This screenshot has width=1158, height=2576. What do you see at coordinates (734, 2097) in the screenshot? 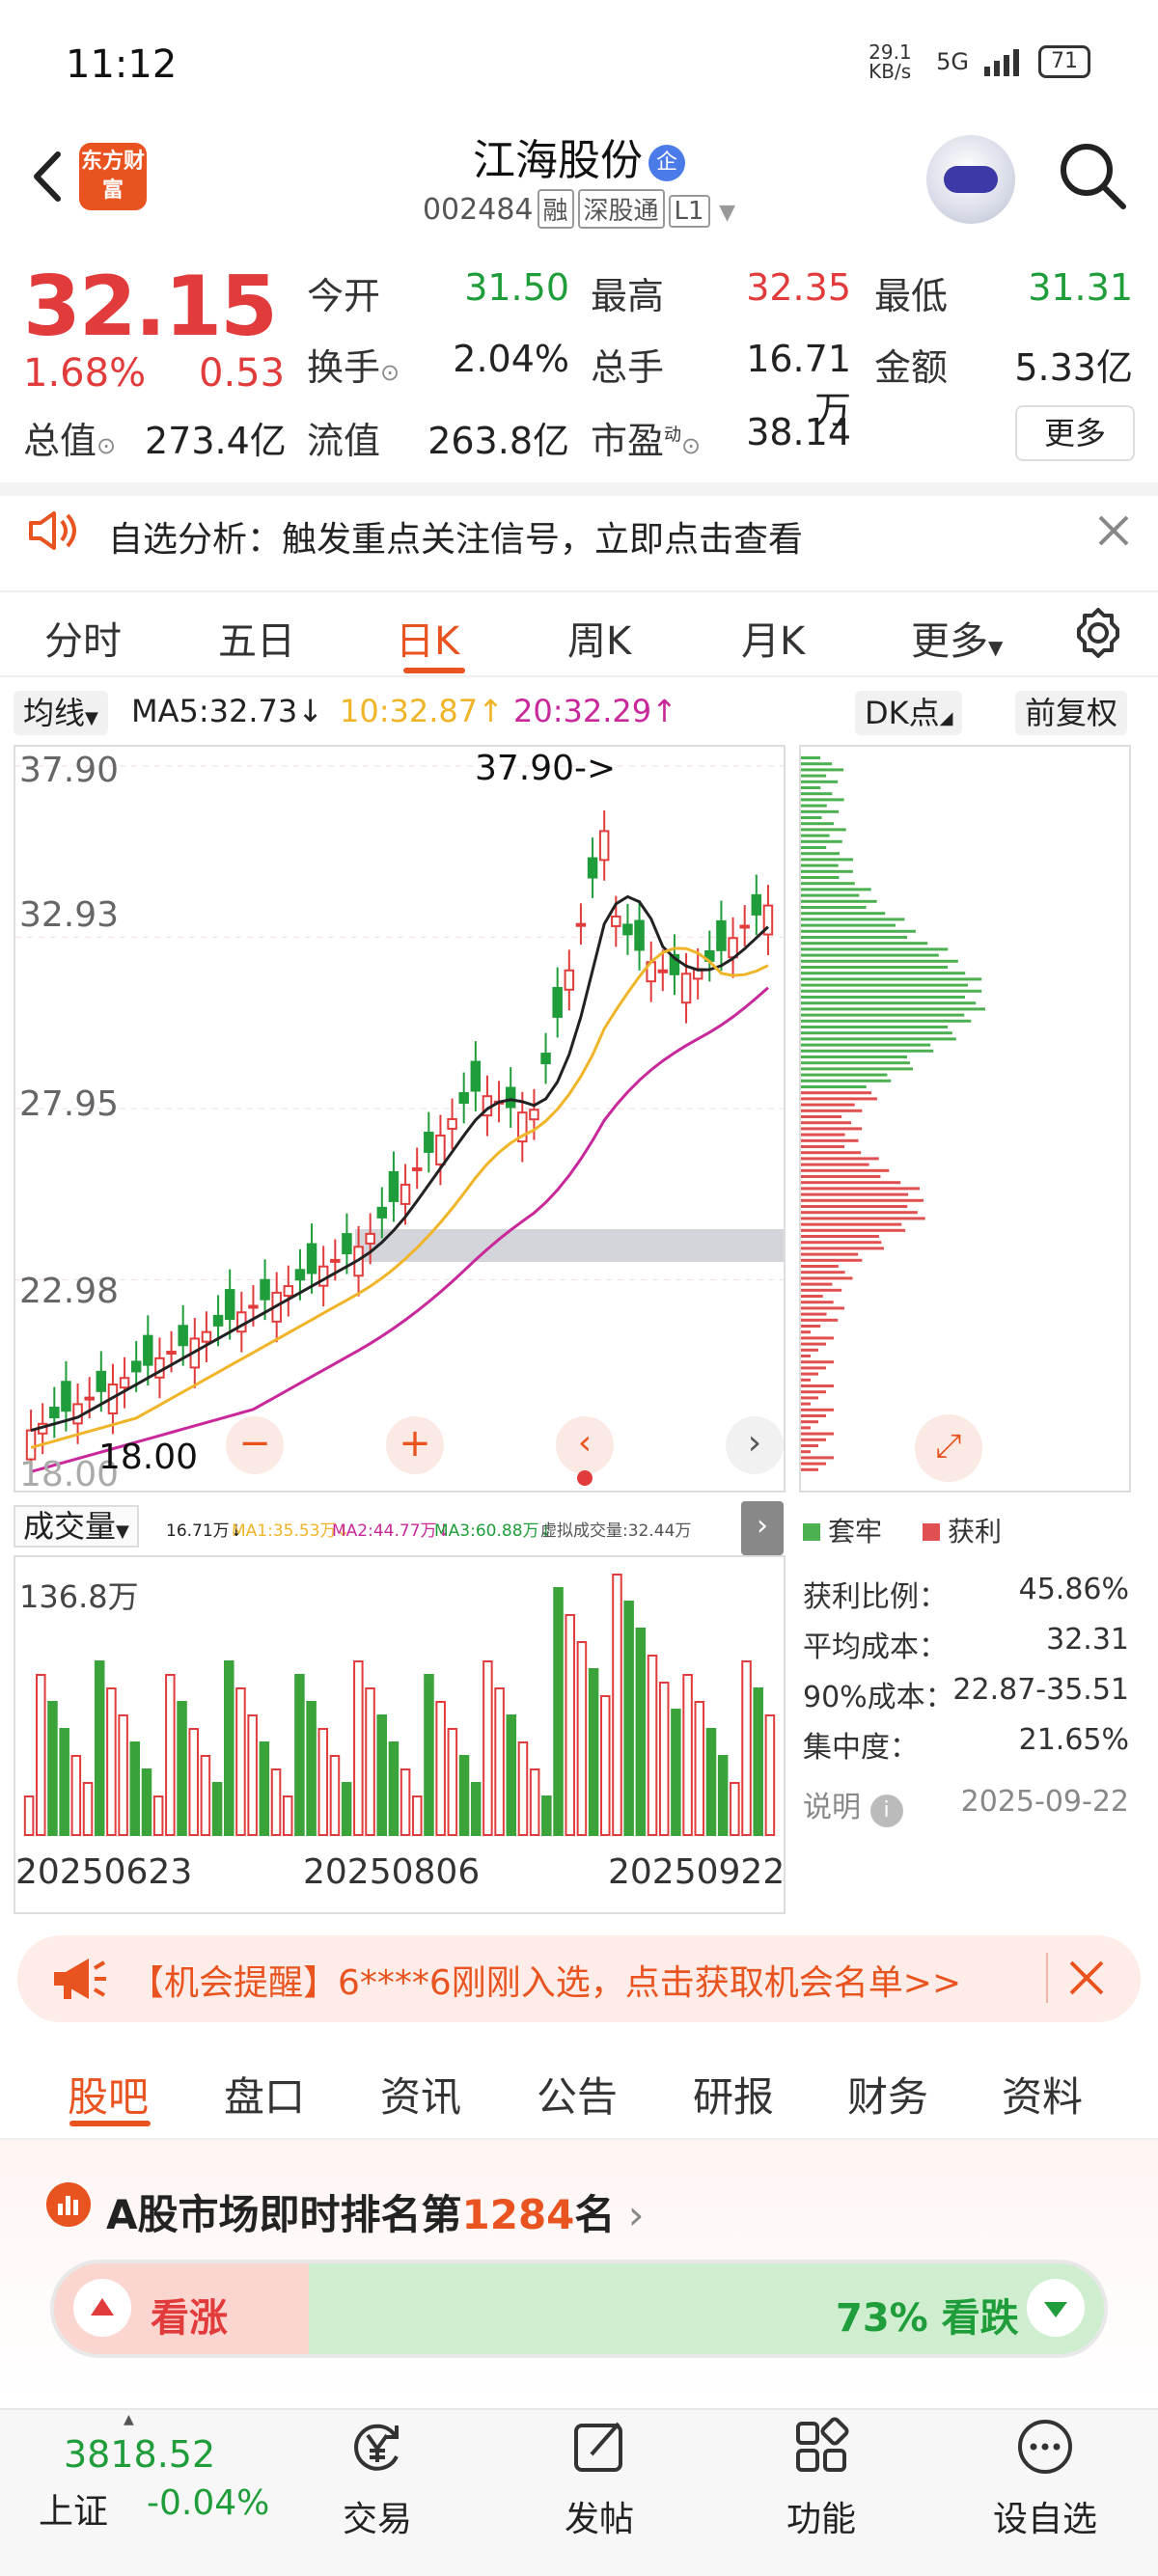
I see `tab-research: 研报` at bounding box center [734, 2097].